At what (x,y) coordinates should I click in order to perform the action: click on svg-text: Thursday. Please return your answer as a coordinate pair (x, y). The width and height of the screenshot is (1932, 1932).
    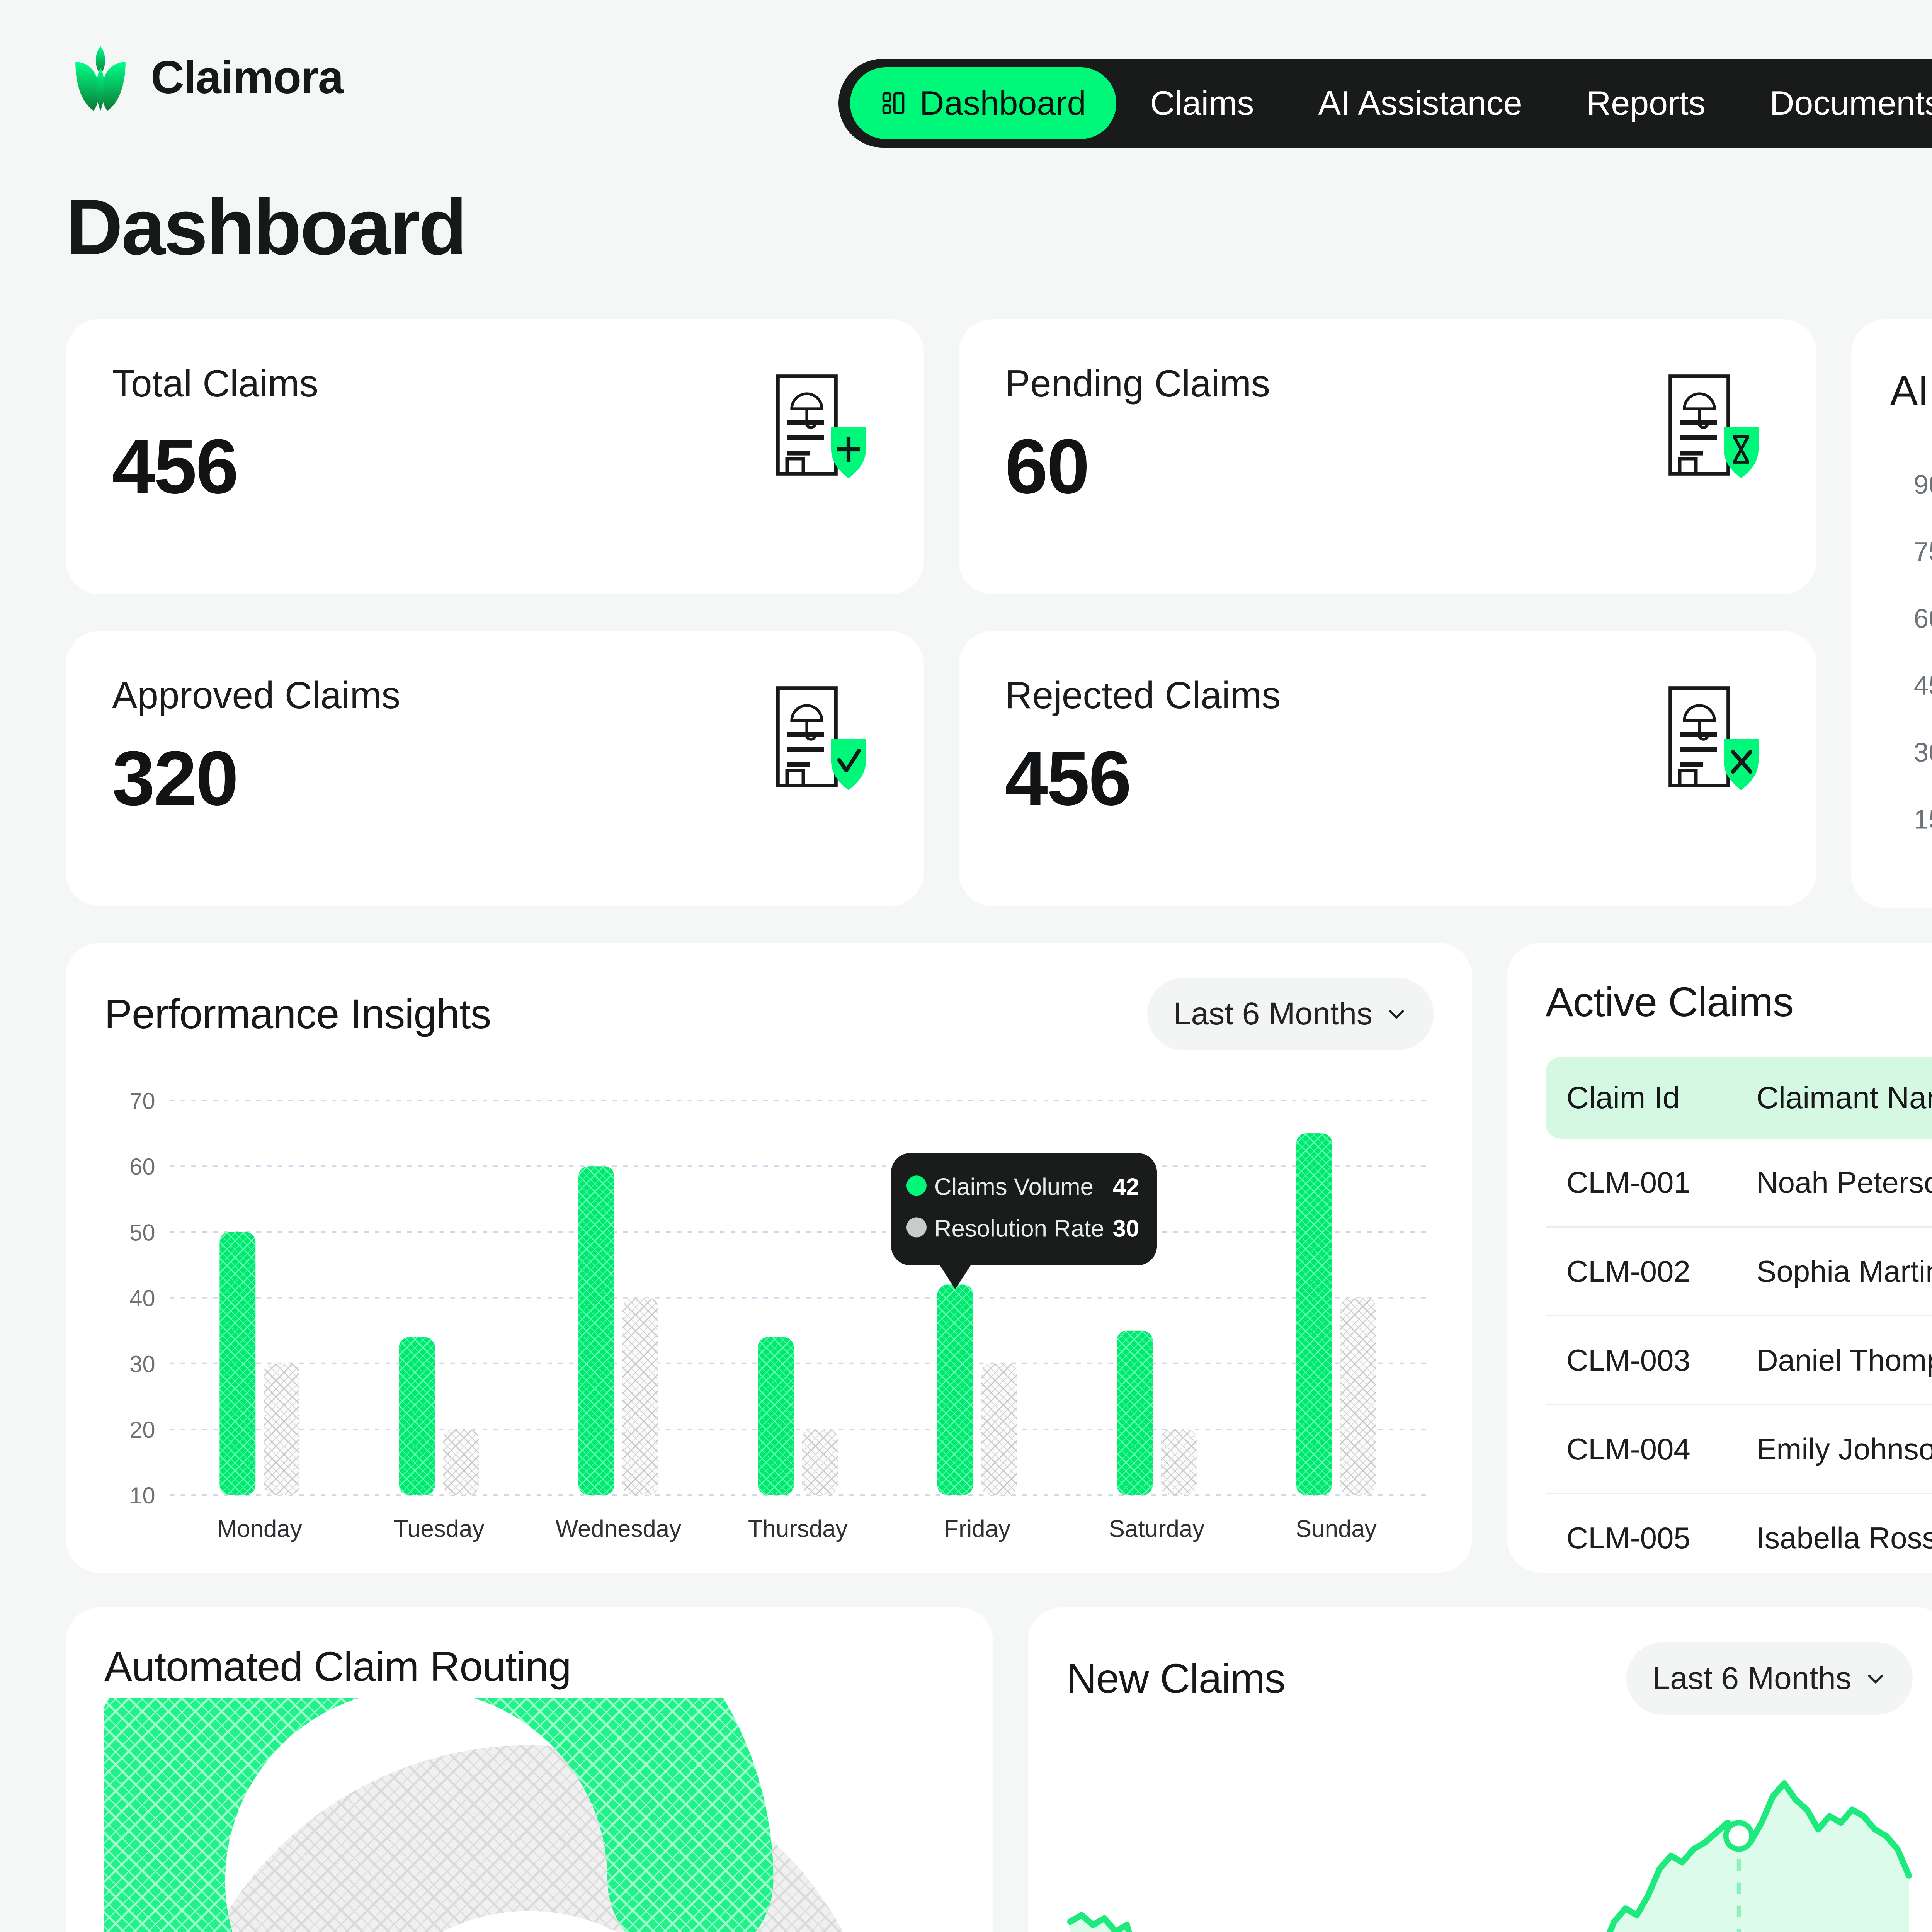
    Looking at the image, I should click on (798, 1529).